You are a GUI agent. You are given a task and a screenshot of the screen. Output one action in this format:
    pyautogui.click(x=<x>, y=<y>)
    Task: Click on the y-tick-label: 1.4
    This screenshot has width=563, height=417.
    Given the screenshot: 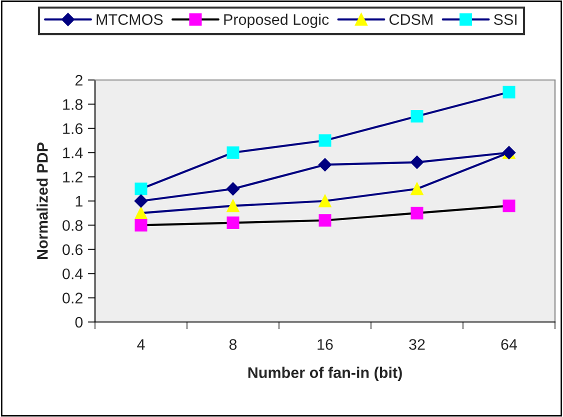 What is the action you would take?
    pyautogui.click(x=73, y=153)
    